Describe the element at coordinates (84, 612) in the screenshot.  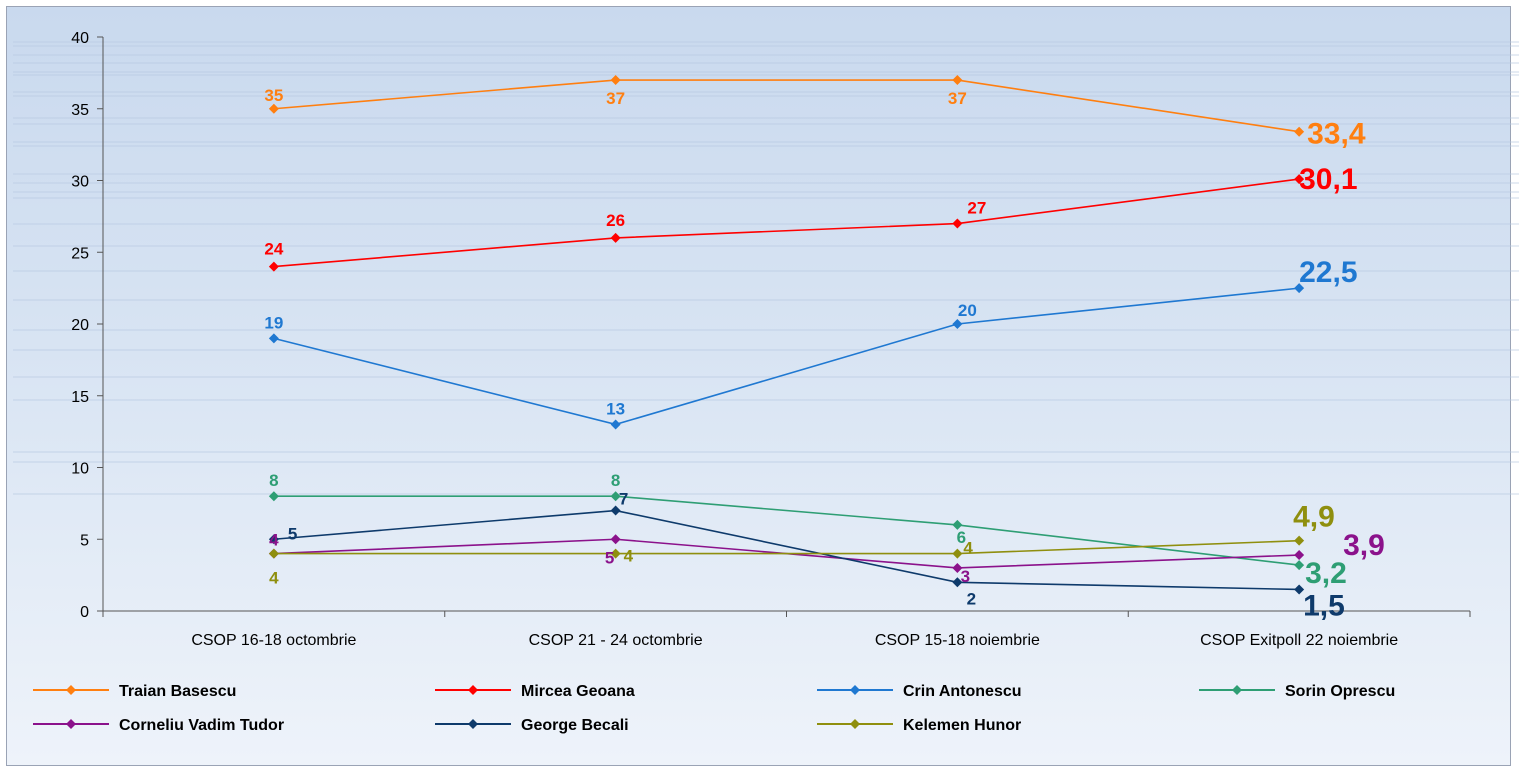
I see `y-tick-label: 0` at that location.